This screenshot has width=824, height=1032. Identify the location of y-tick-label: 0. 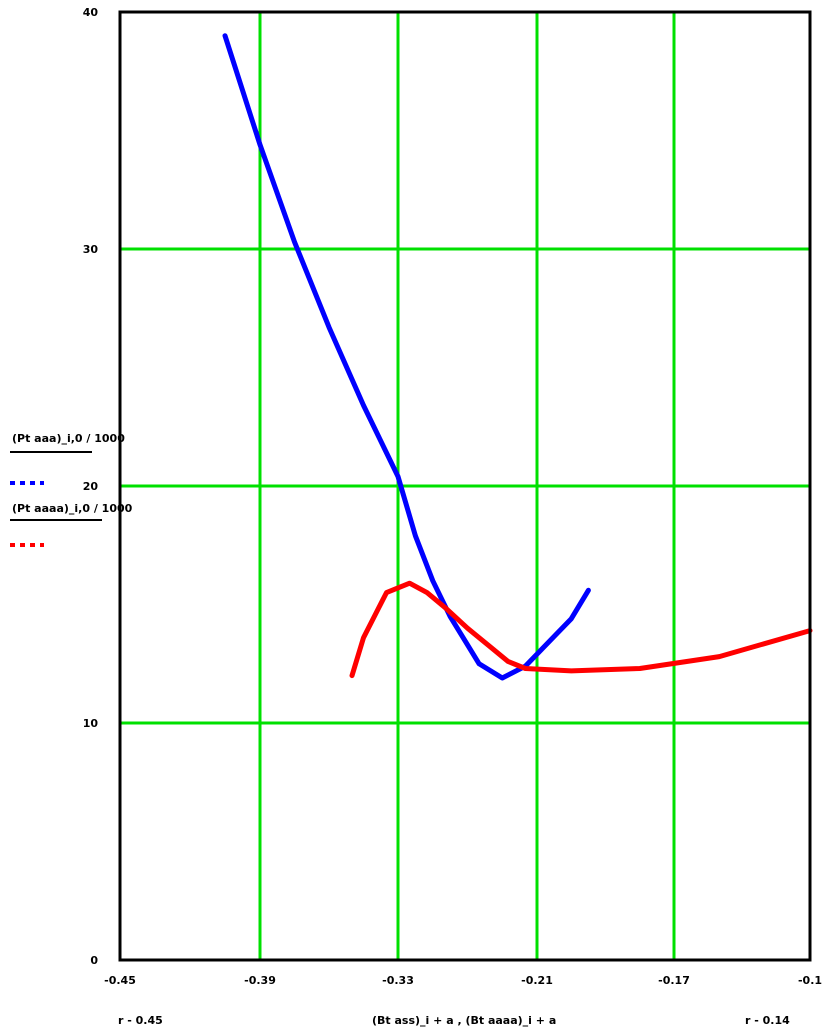
(94, 960).